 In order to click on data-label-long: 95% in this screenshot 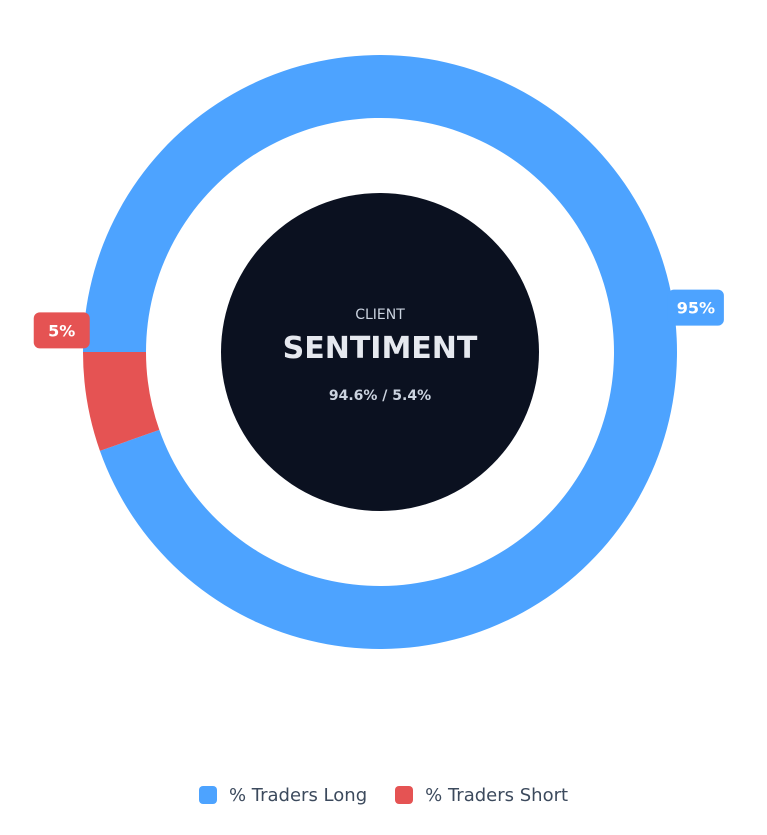, I will do `click(695, 307)`.